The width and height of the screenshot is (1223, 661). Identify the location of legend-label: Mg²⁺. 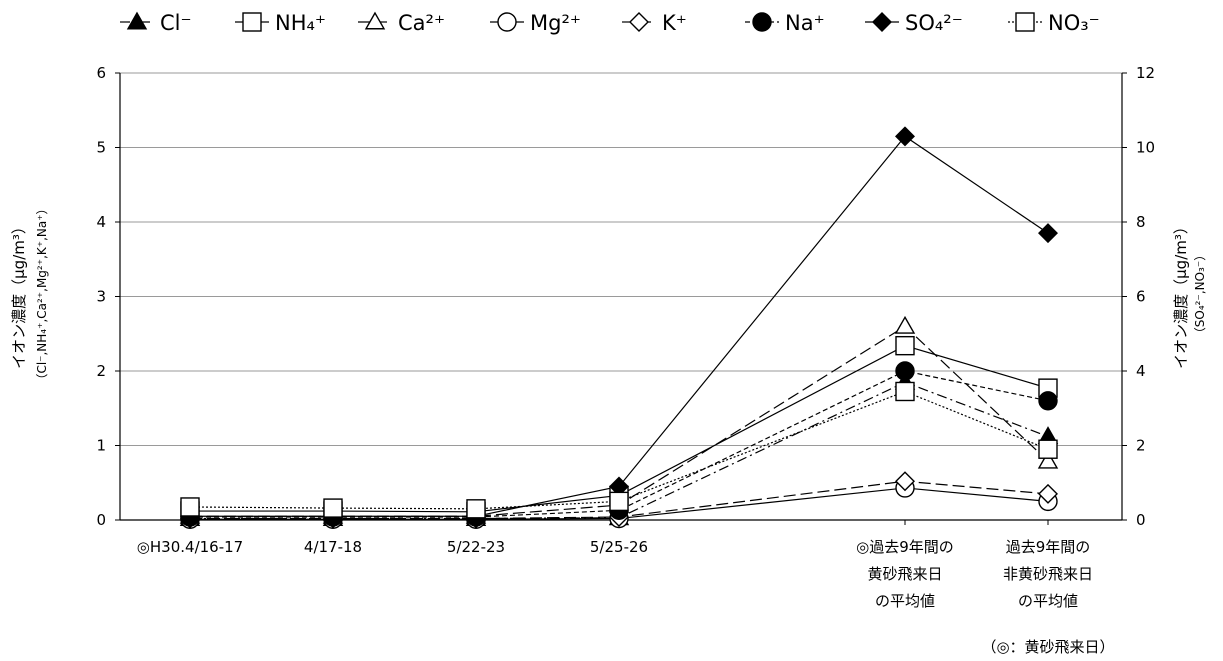
(555, 23).